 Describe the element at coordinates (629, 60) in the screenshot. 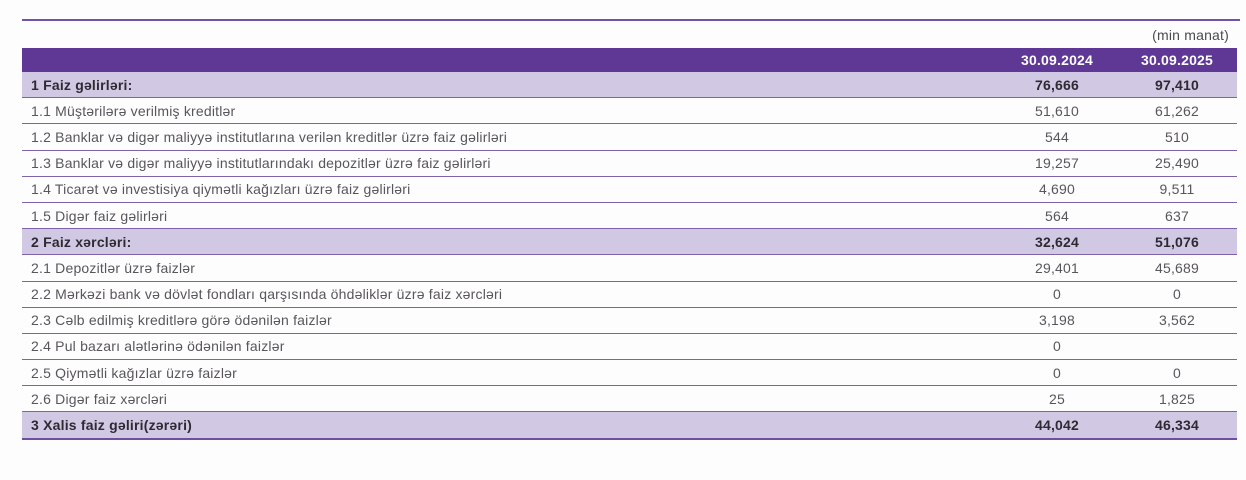

I see `table-header-row: 30.09.2024 30.09.2025` at that location.